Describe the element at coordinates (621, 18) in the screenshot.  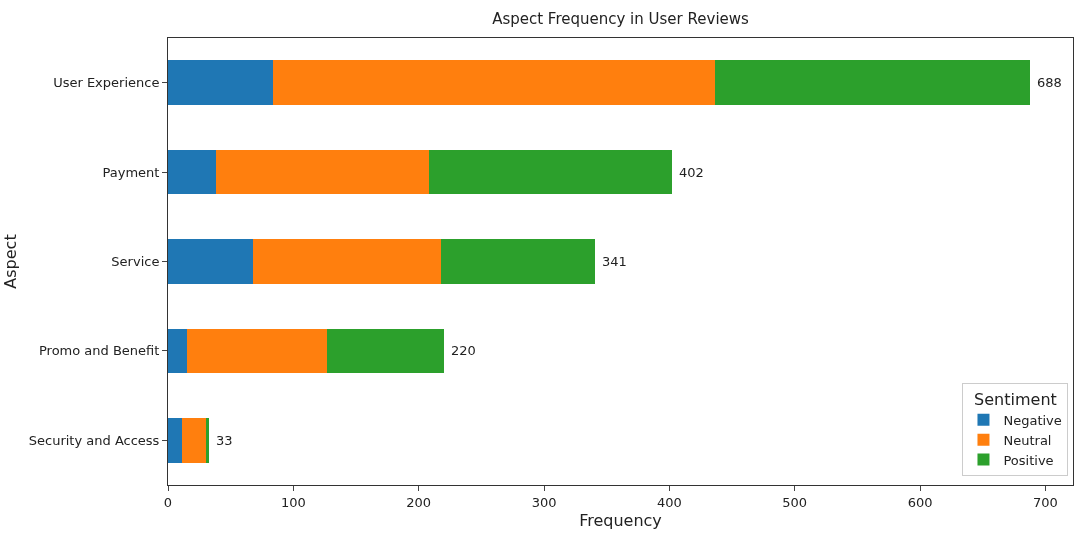
I see `chart-title: Aspect Frequency in User Reviews` at that location.